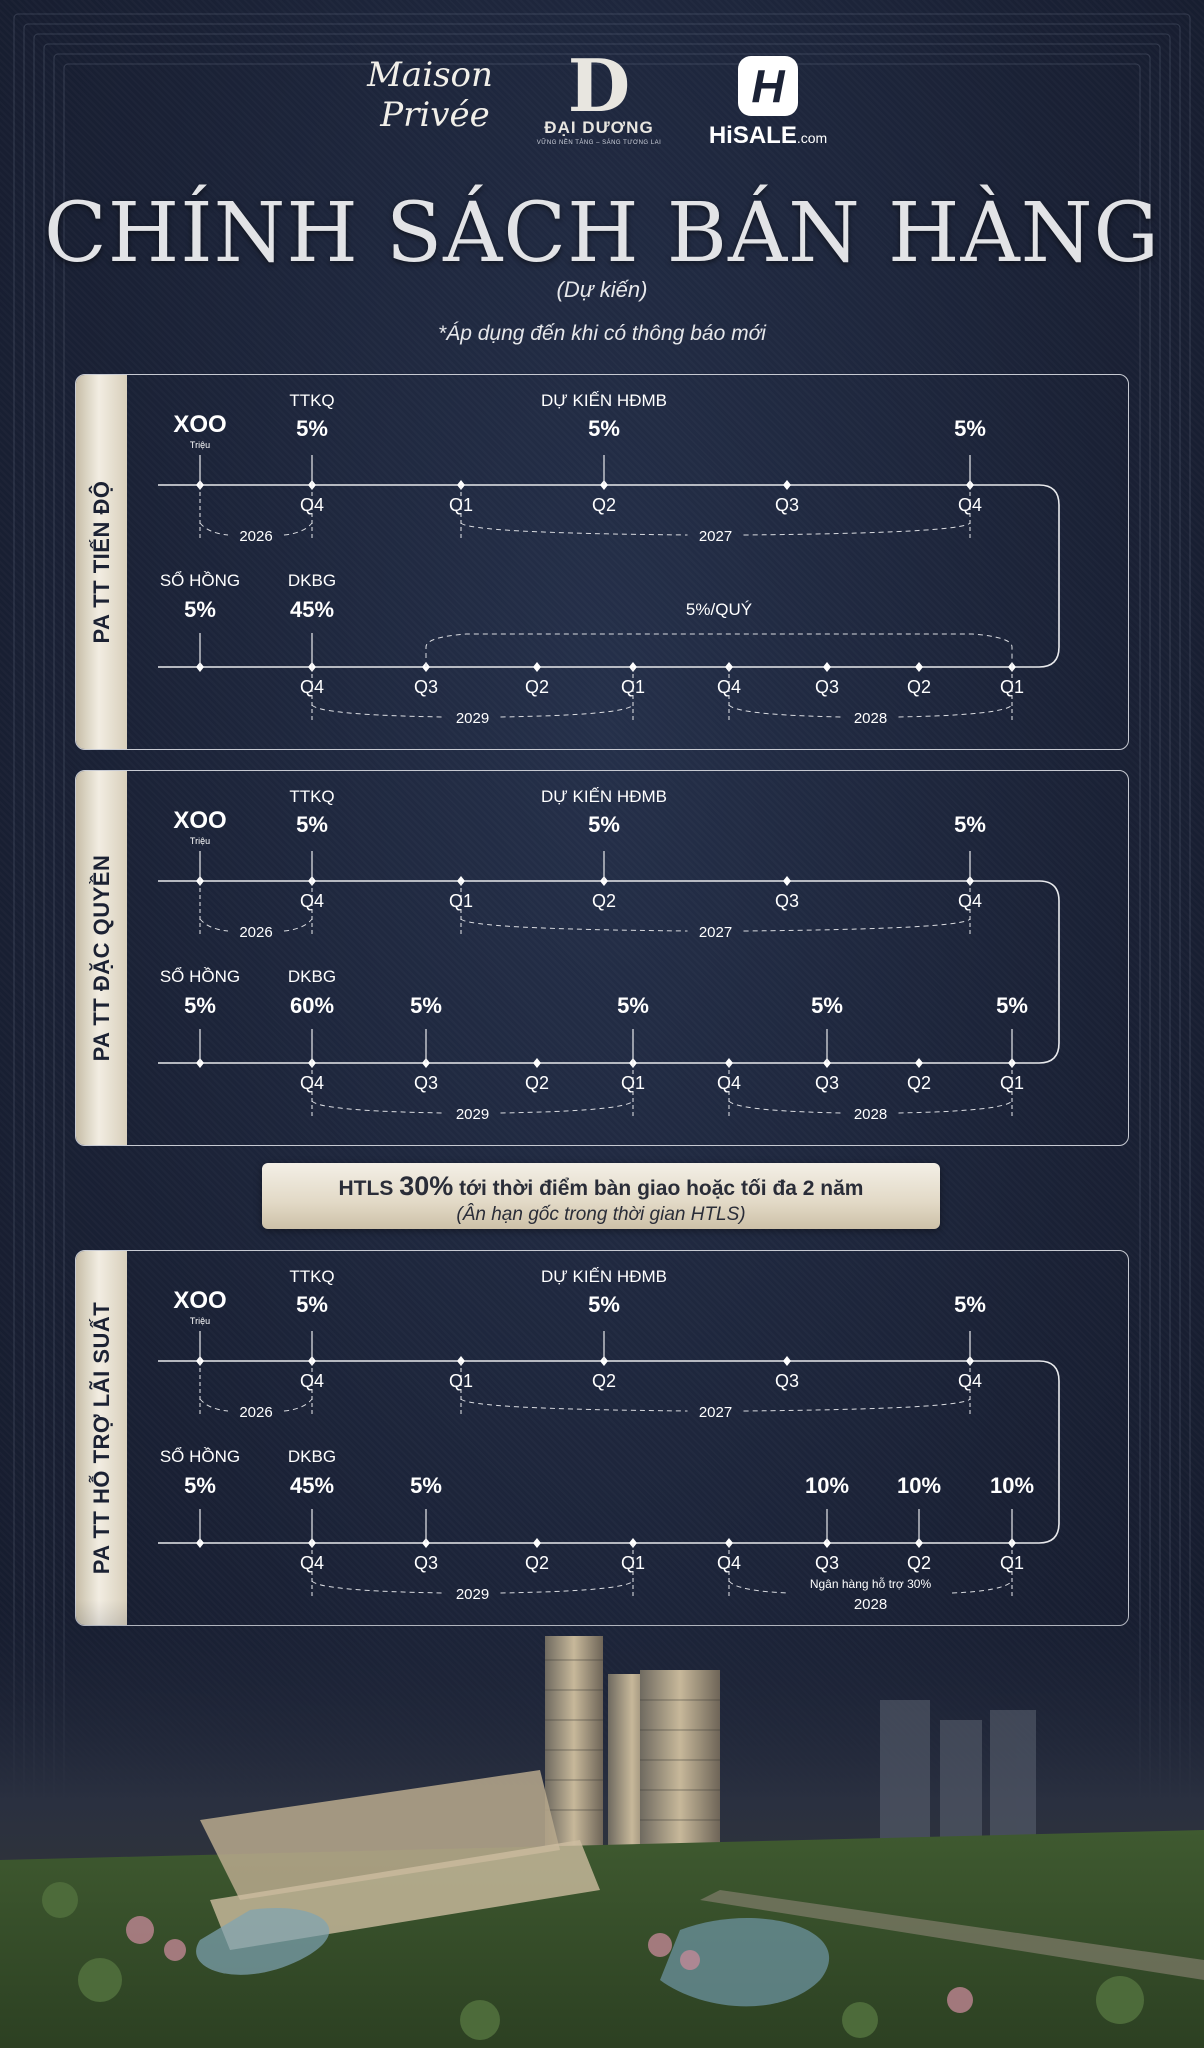  Describe the element at coordinates (101, 562) in the screenshot. I see `panel-tab: PA TT TIẾN ĐỘ` at that location.